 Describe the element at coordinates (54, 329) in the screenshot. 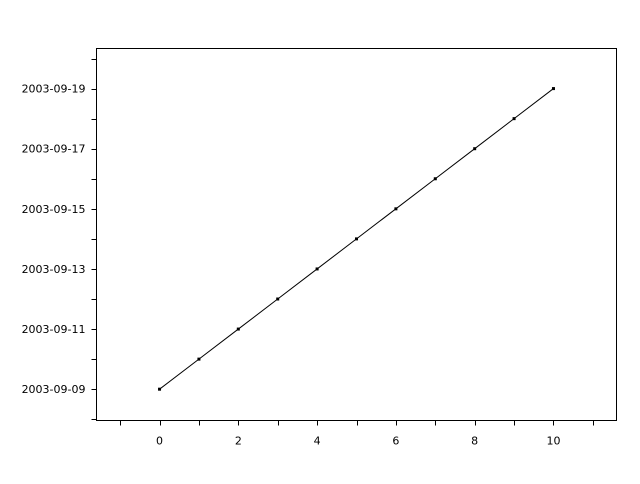

I see `y-tick-label: 2003-09-11` at that location.